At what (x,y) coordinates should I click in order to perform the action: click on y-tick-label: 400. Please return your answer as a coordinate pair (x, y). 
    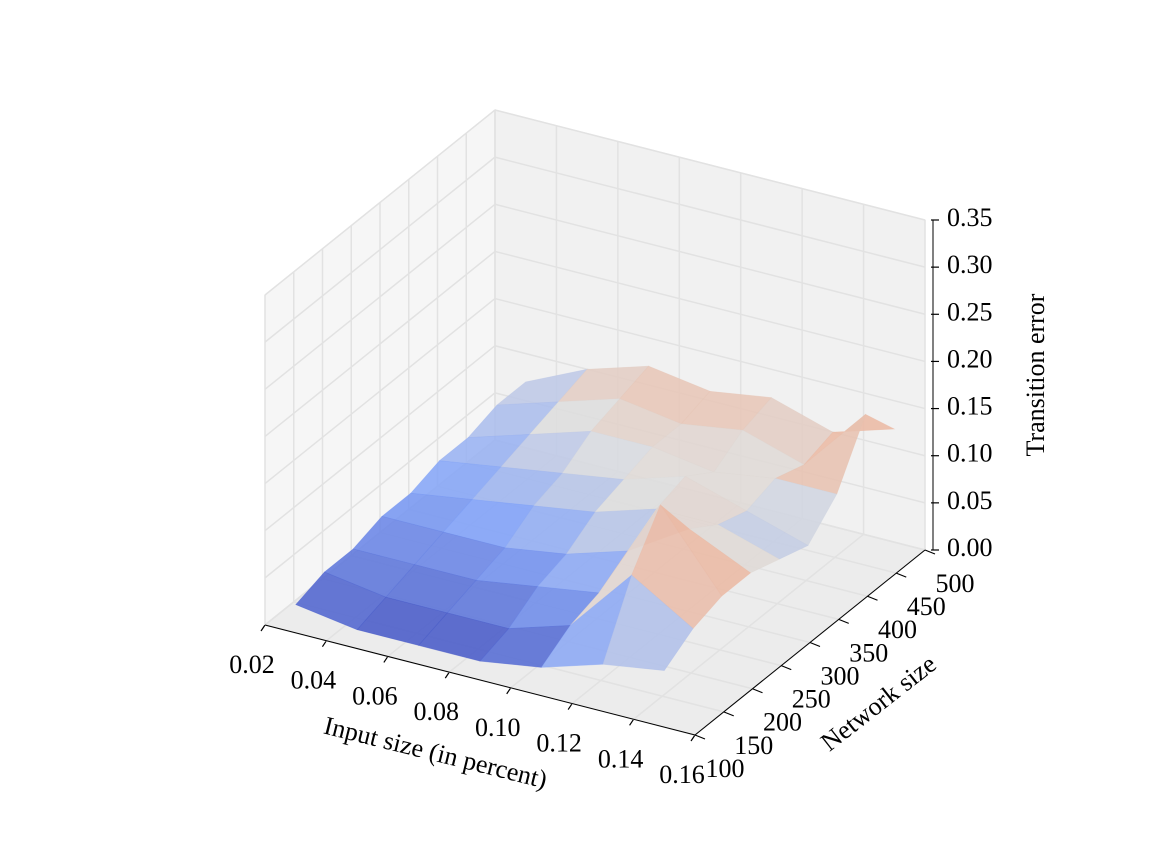
    Looking at the image, I should click on (897, 629).